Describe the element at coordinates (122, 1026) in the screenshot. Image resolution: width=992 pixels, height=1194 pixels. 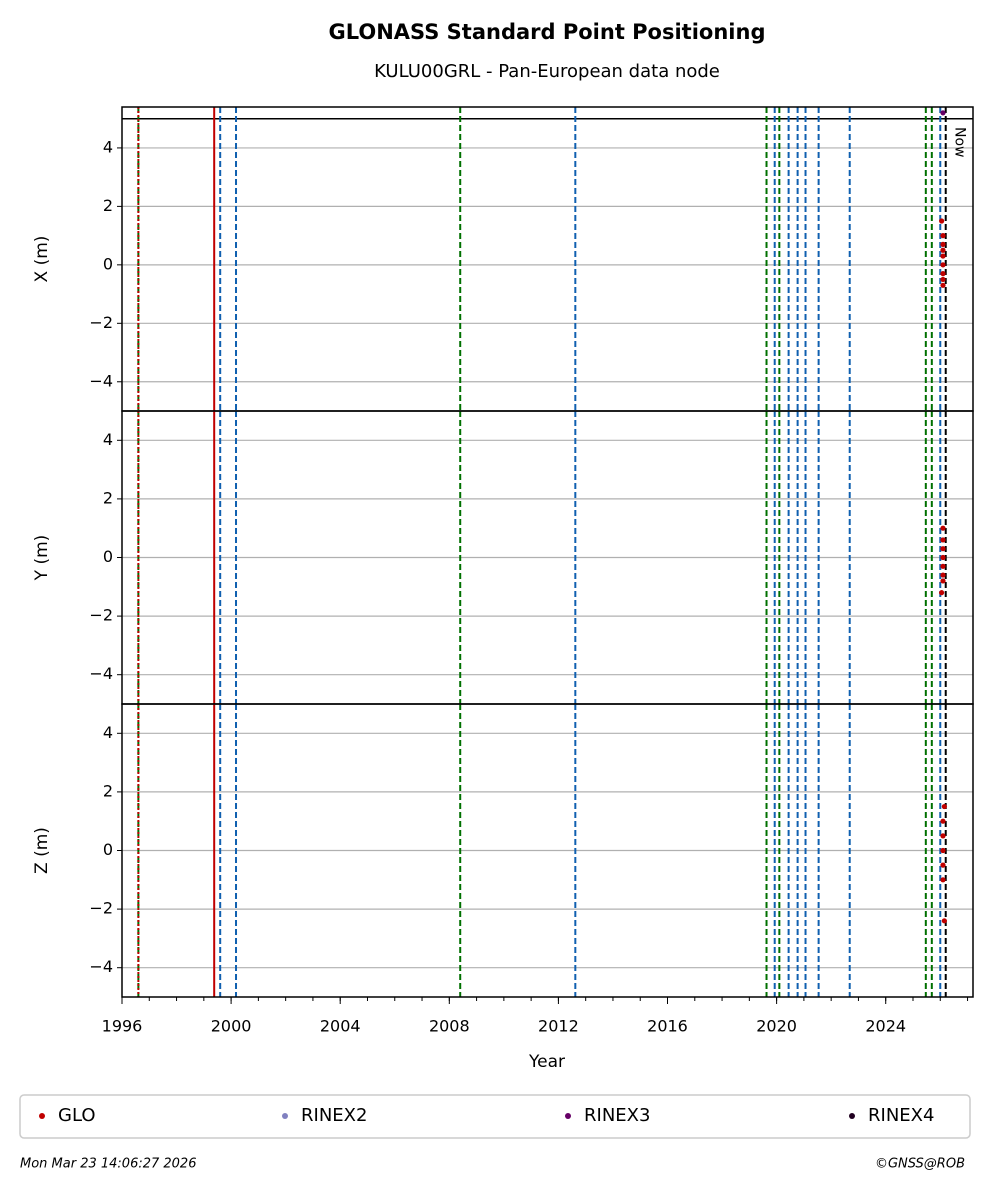
I see `x-tick-label: 1996` at that location.